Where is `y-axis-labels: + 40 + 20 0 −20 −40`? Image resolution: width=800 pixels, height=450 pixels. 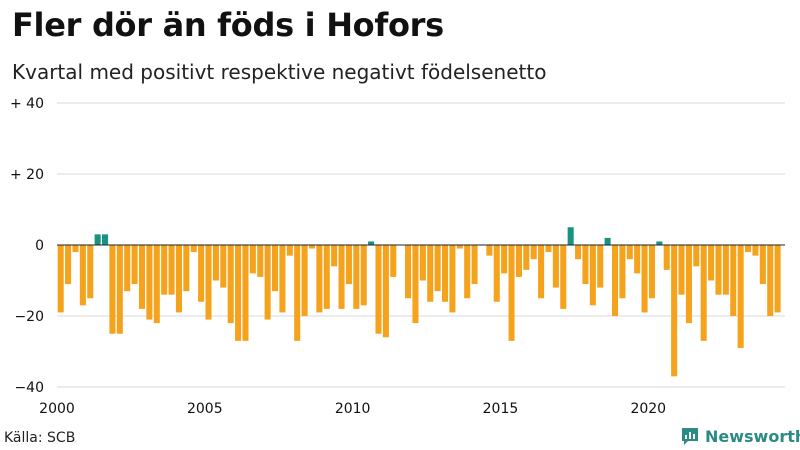 y-axis-labels: + 40 + 20 0 −20 −40 is located at coordinates (27, 246).